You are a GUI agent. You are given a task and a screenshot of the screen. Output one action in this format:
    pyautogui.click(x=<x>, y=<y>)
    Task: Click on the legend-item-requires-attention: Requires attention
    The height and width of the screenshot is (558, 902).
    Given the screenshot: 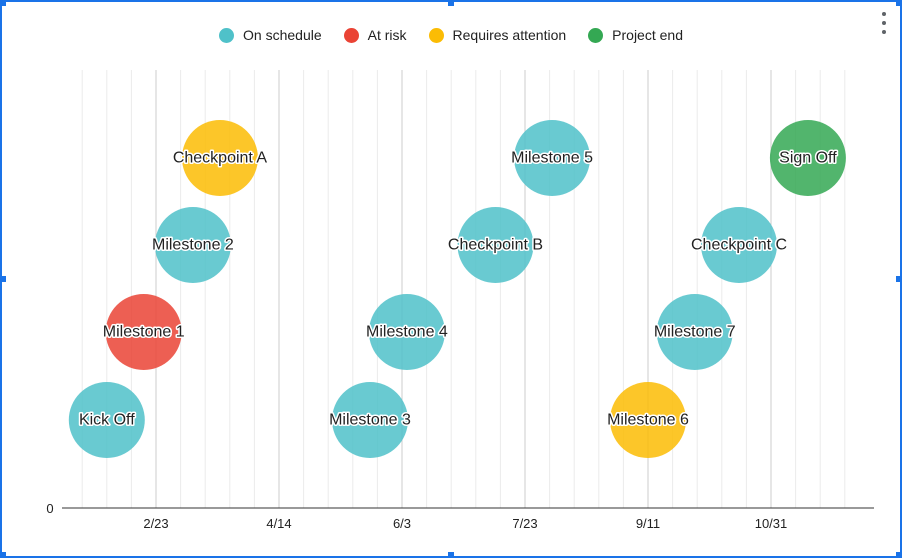 What is the action you would take?
    pyautogui.click(x=497, y=35)
    